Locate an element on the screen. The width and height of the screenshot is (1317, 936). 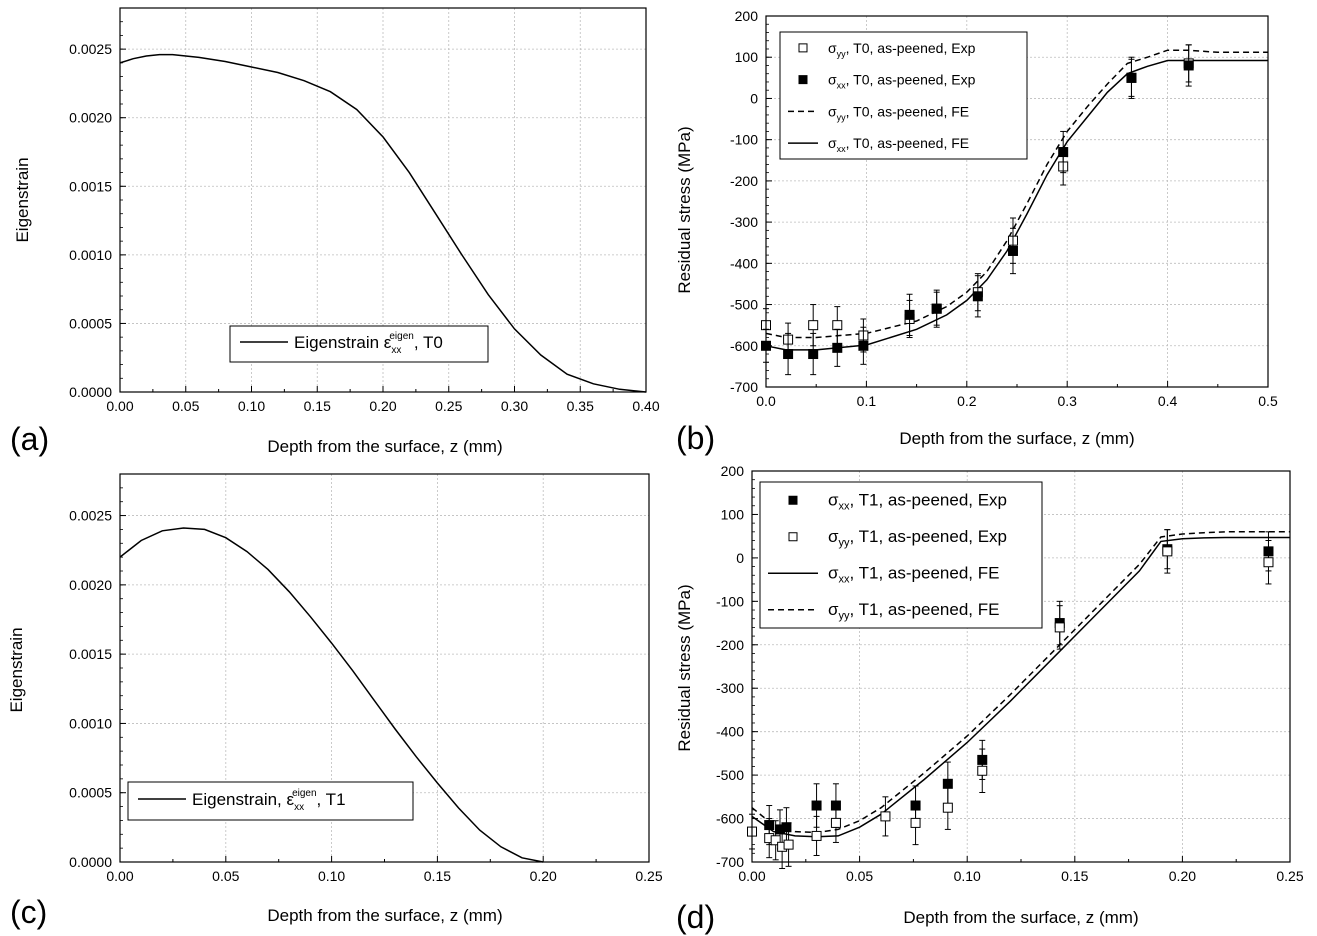
panel-b-ylabel: Residual stress (MPa) is located at coordinates (684, 209).